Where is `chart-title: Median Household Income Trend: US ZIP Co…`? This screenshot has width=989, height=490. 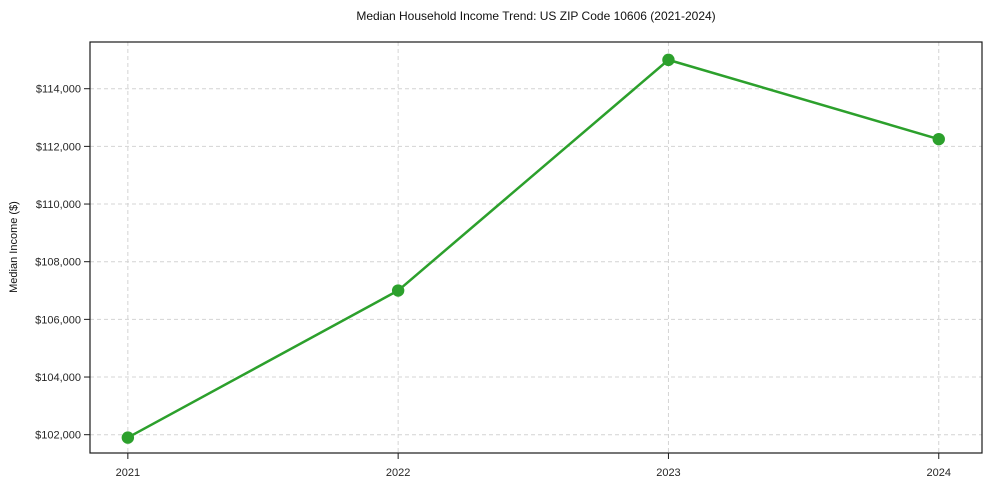
chart-title: Median Household Income Trend: US ZIP Co… is located at coordinates (536, 16).